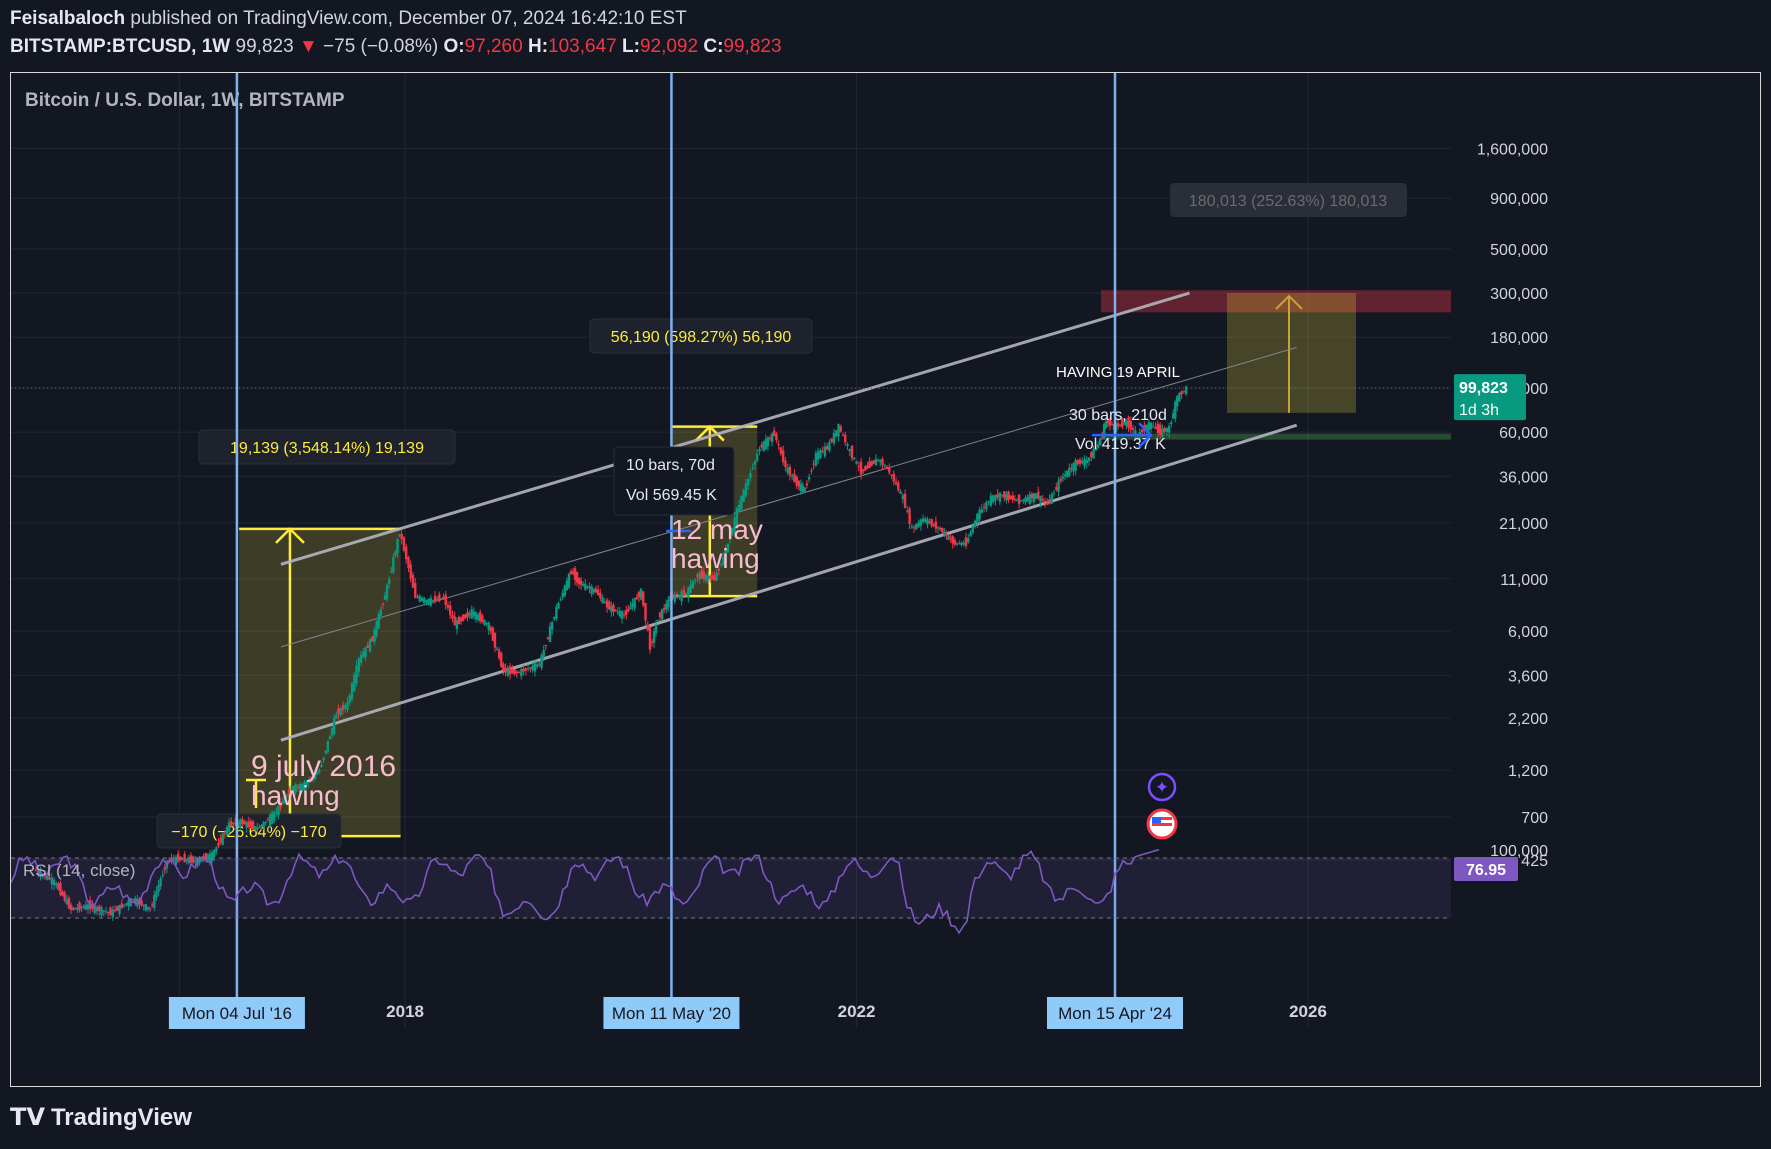 This screenshot has height=1149, width=1771. Describe the element at coordinates (320, 682) in the screenshot. I see `measure-box` at that location.